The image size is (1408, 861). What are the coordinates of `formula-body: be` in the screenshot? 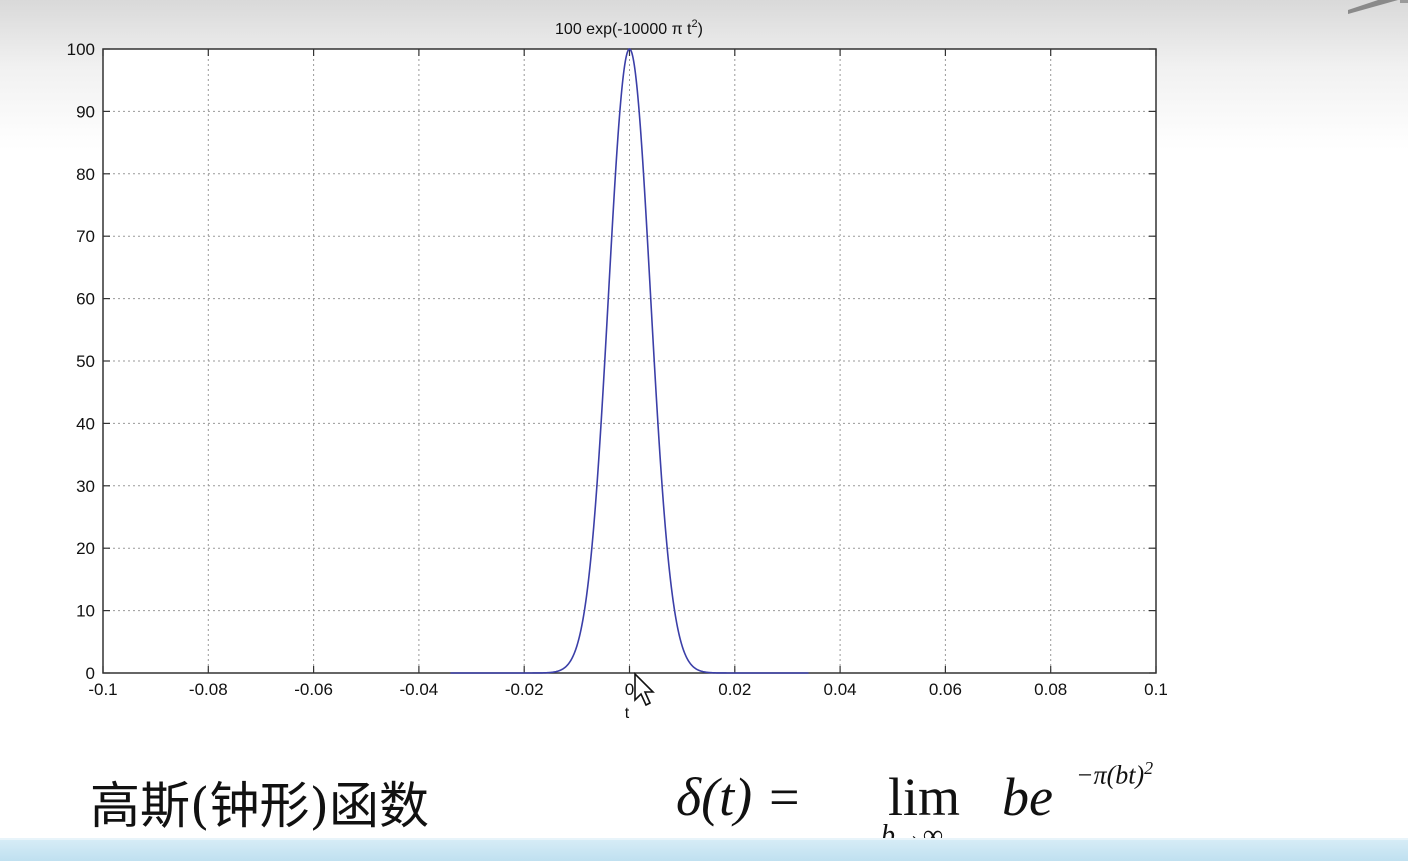 It's located at (1027, 797).